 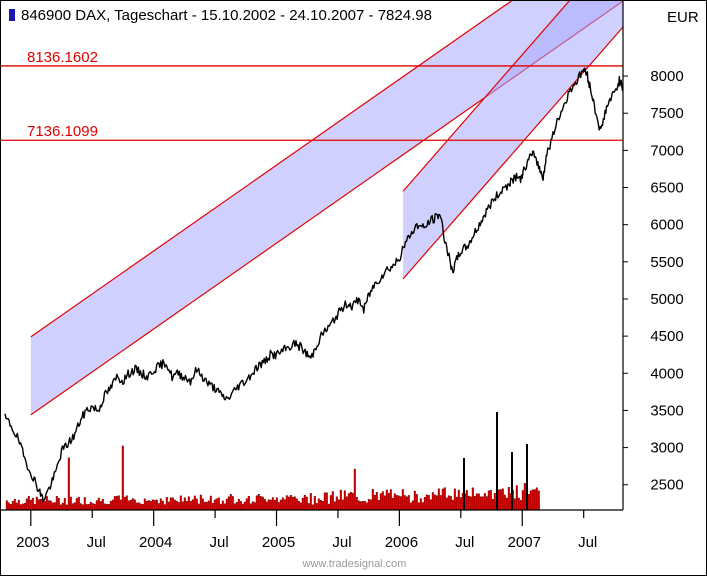 What do you see at coordinates (62, 131) in the screenshot?
I see `level-label-2: 7136.1099` at bounding box center [62, 131].